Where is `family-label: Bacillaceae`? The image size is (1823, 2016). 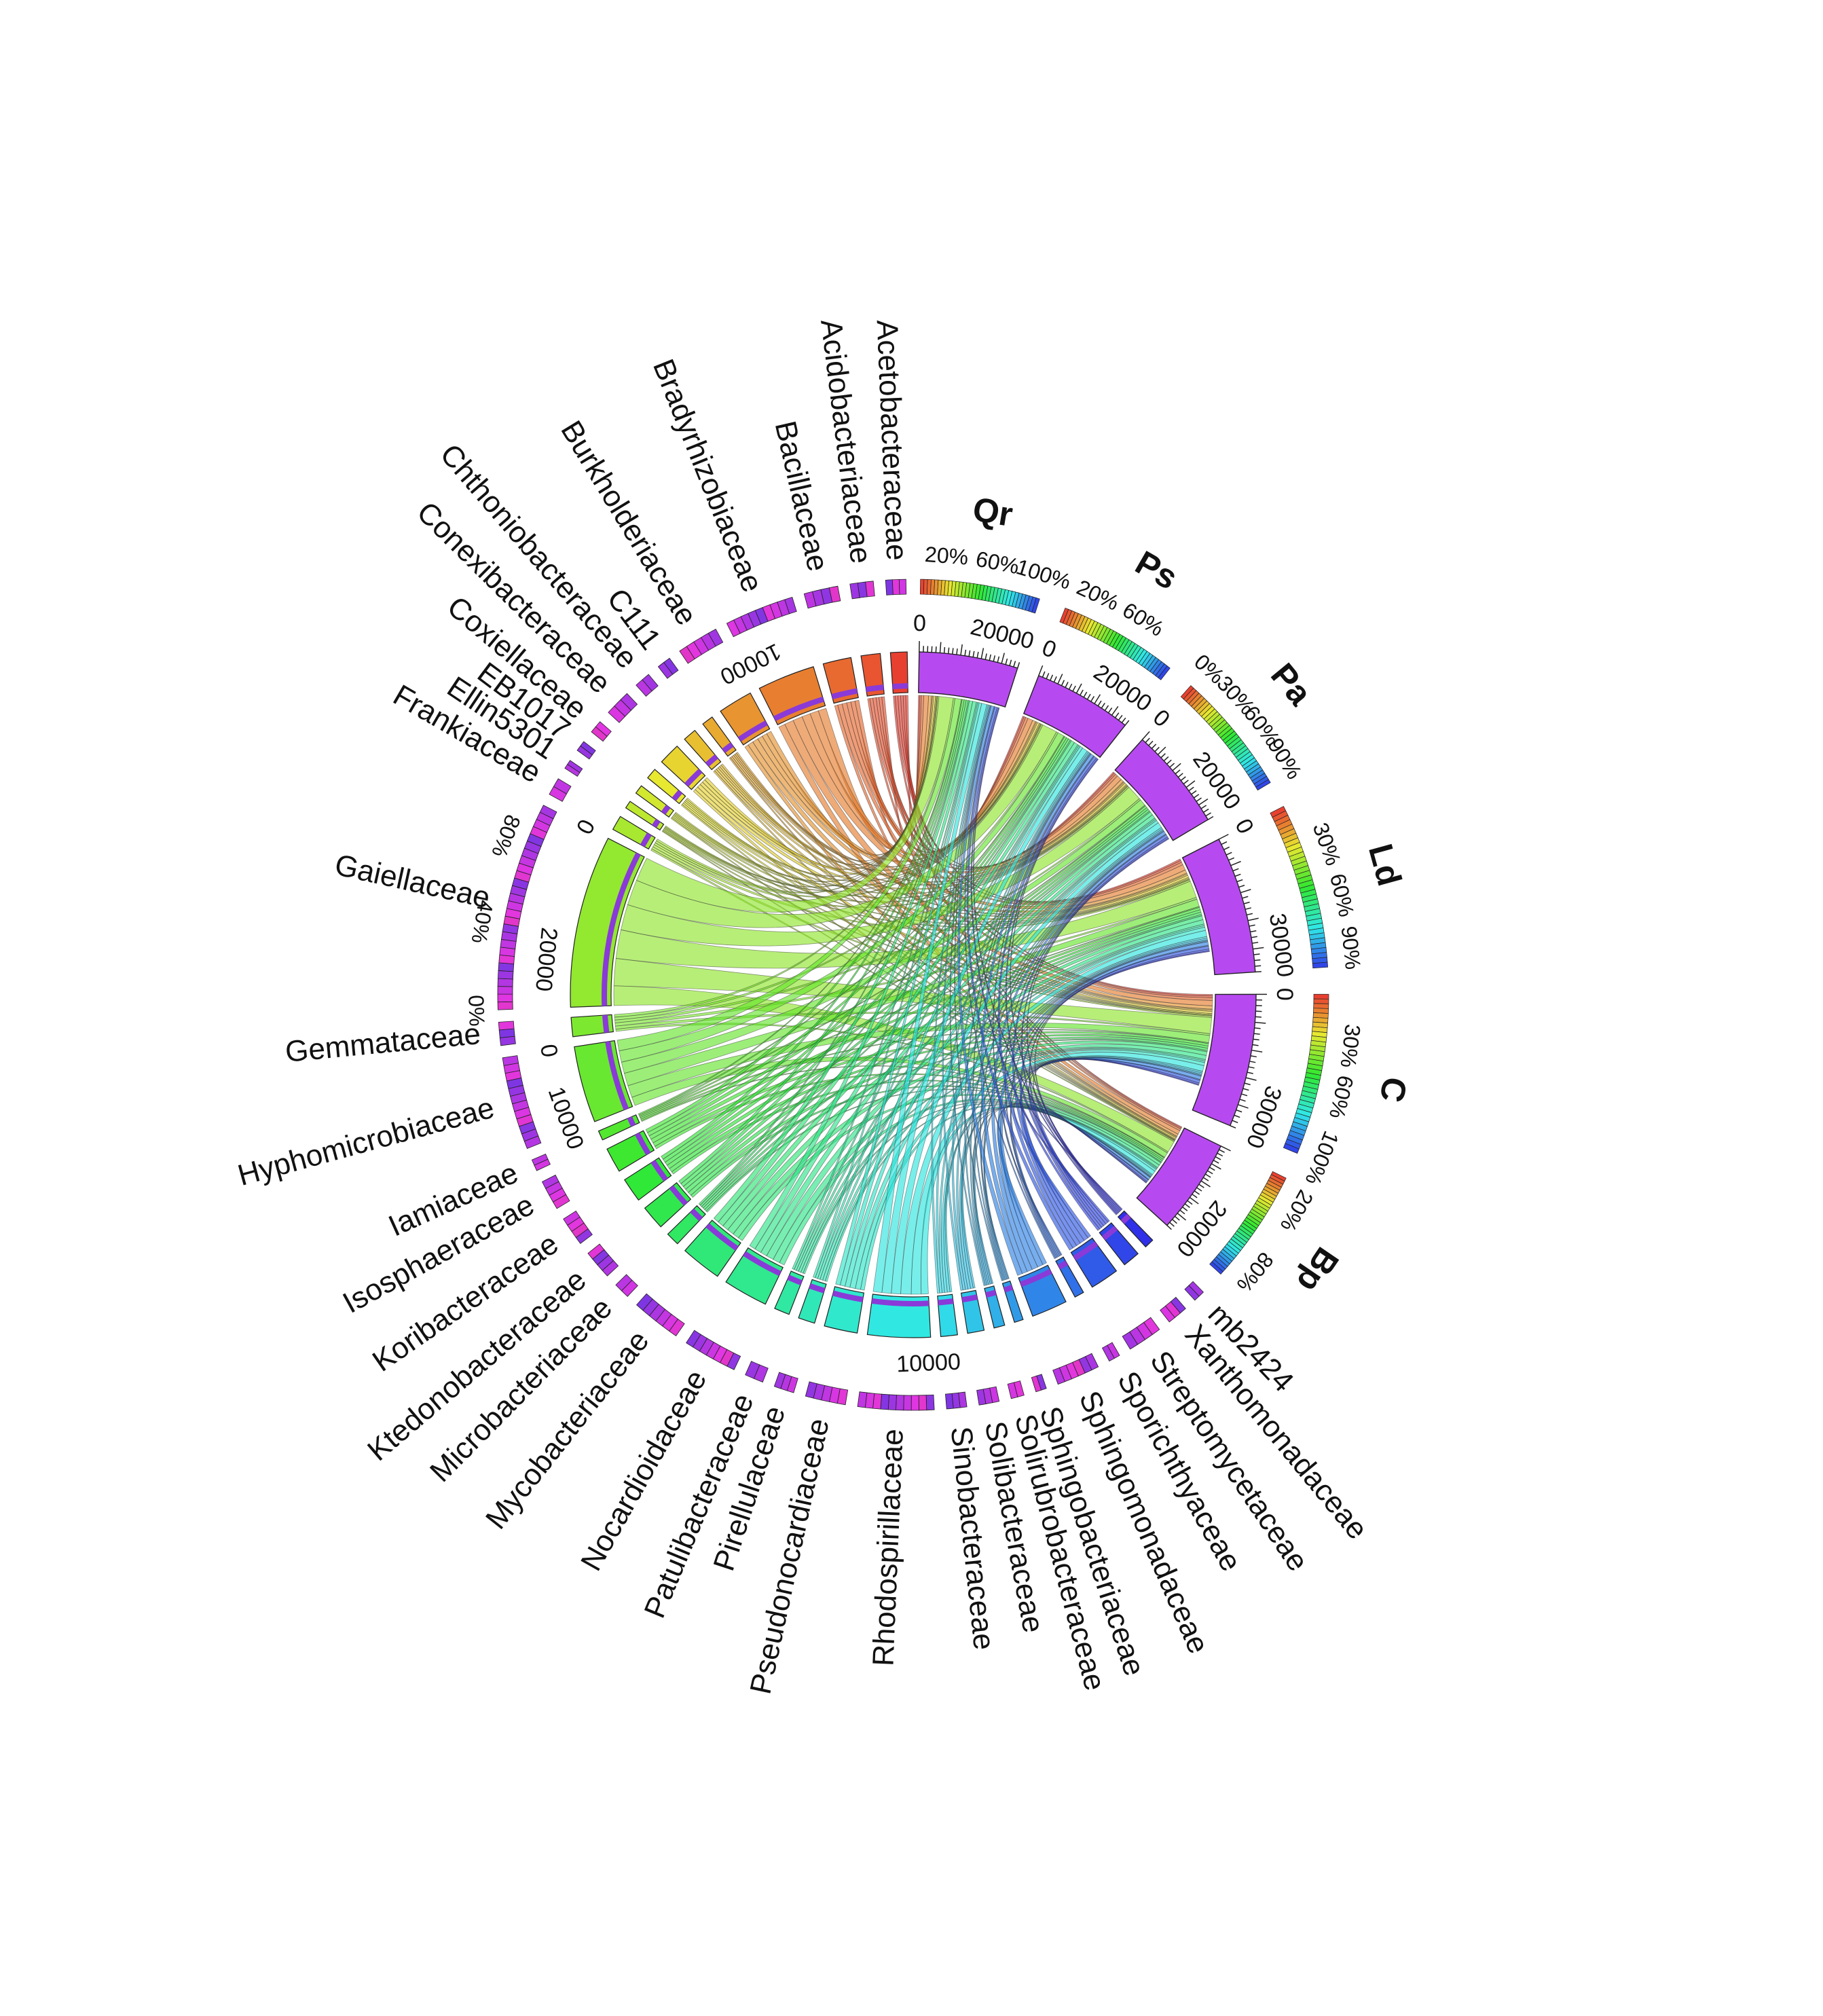
family-label: Bacillaceae is located at coordinates (802, 496).